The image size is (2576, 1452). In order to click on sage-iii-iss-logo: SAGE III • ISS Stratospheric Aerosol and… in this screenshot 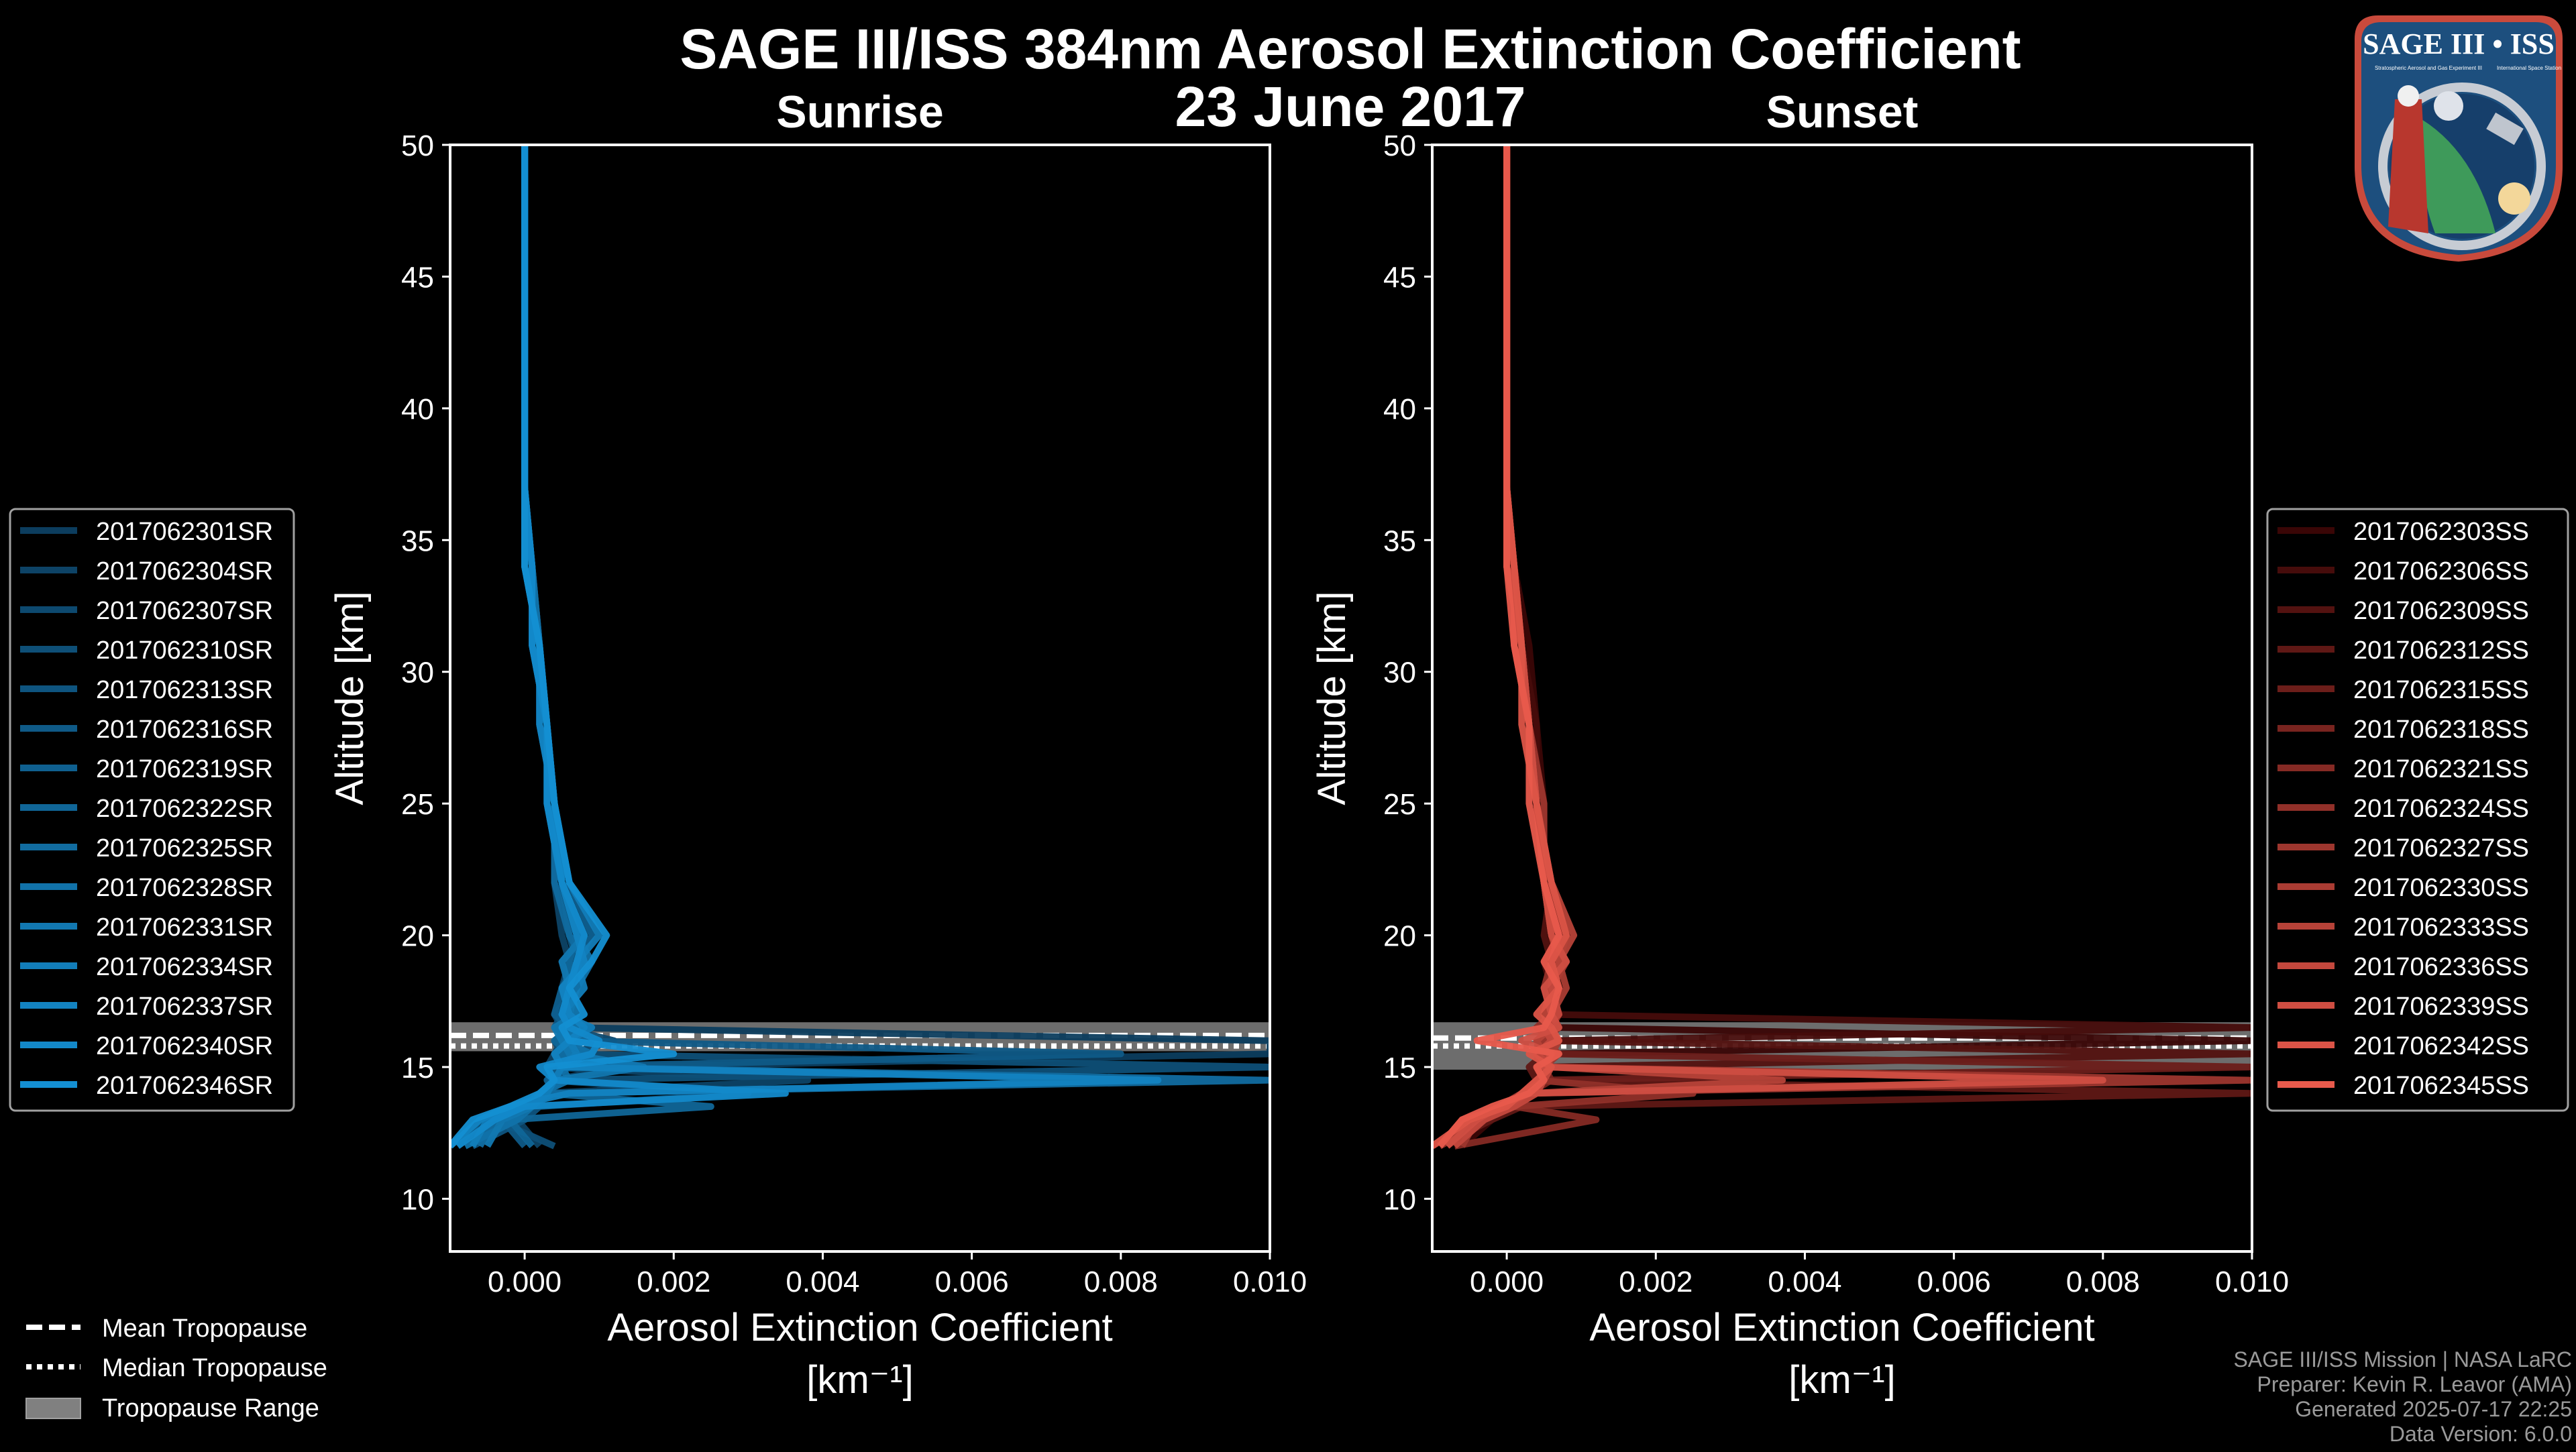, I will do `click(2459, 138)`.